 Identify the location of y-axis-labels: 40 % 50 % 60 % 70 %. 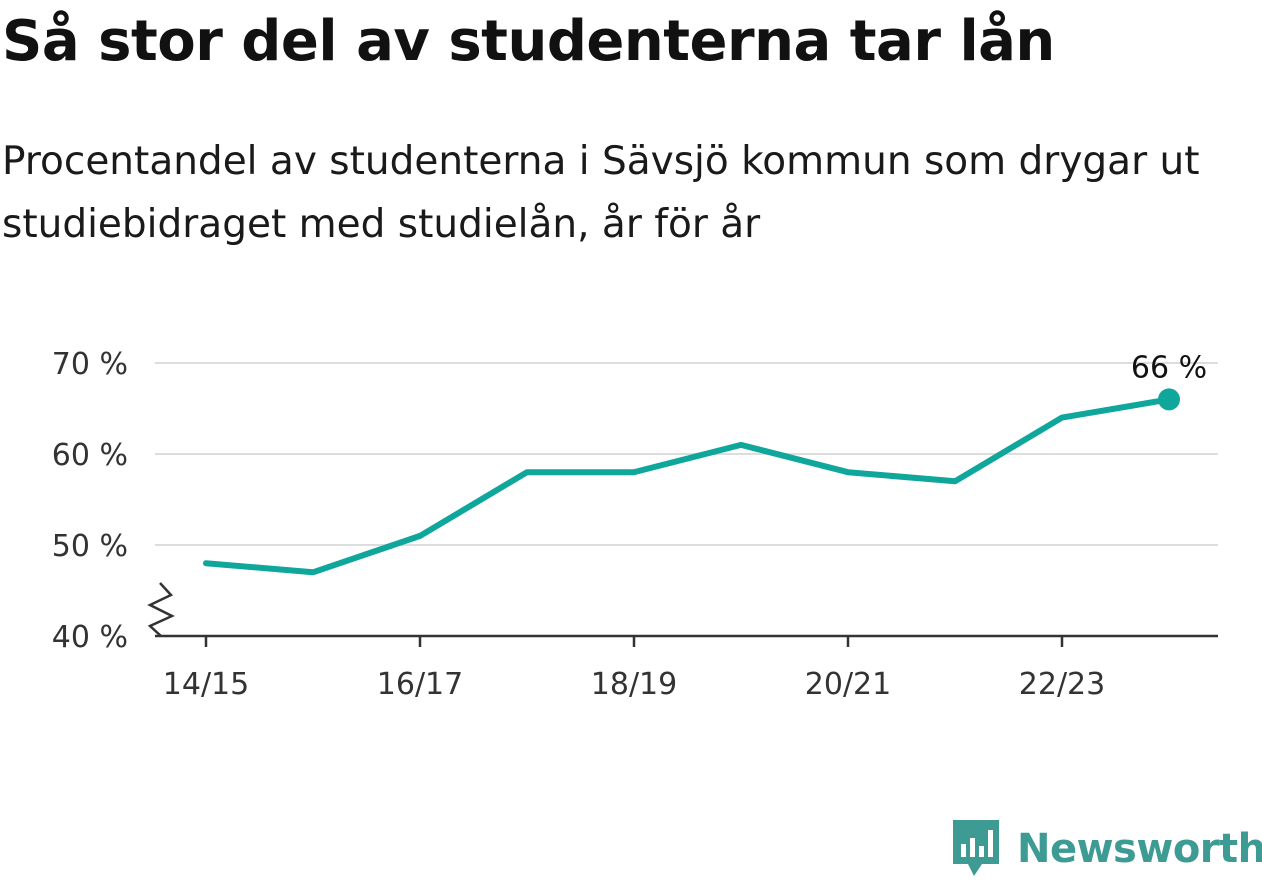
(90, 501).